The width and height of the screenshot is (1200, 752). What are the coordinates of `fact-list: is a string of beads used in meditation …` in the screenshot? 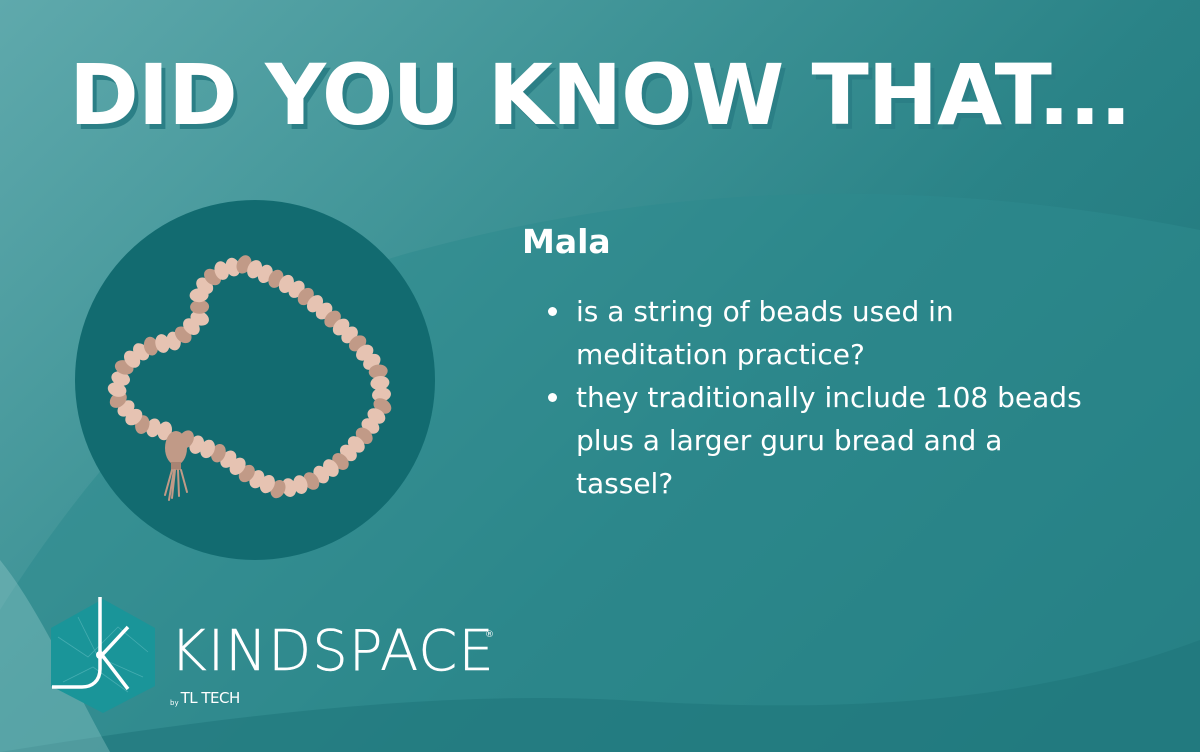 It's located at (828, 397).